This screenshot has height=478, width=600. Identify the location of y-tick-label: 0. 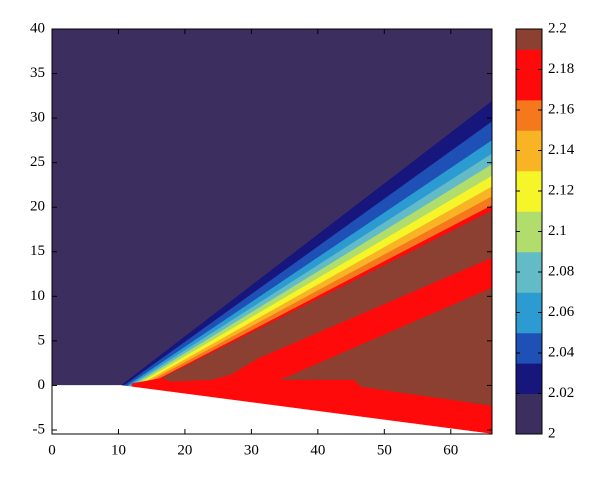
(42, 385).